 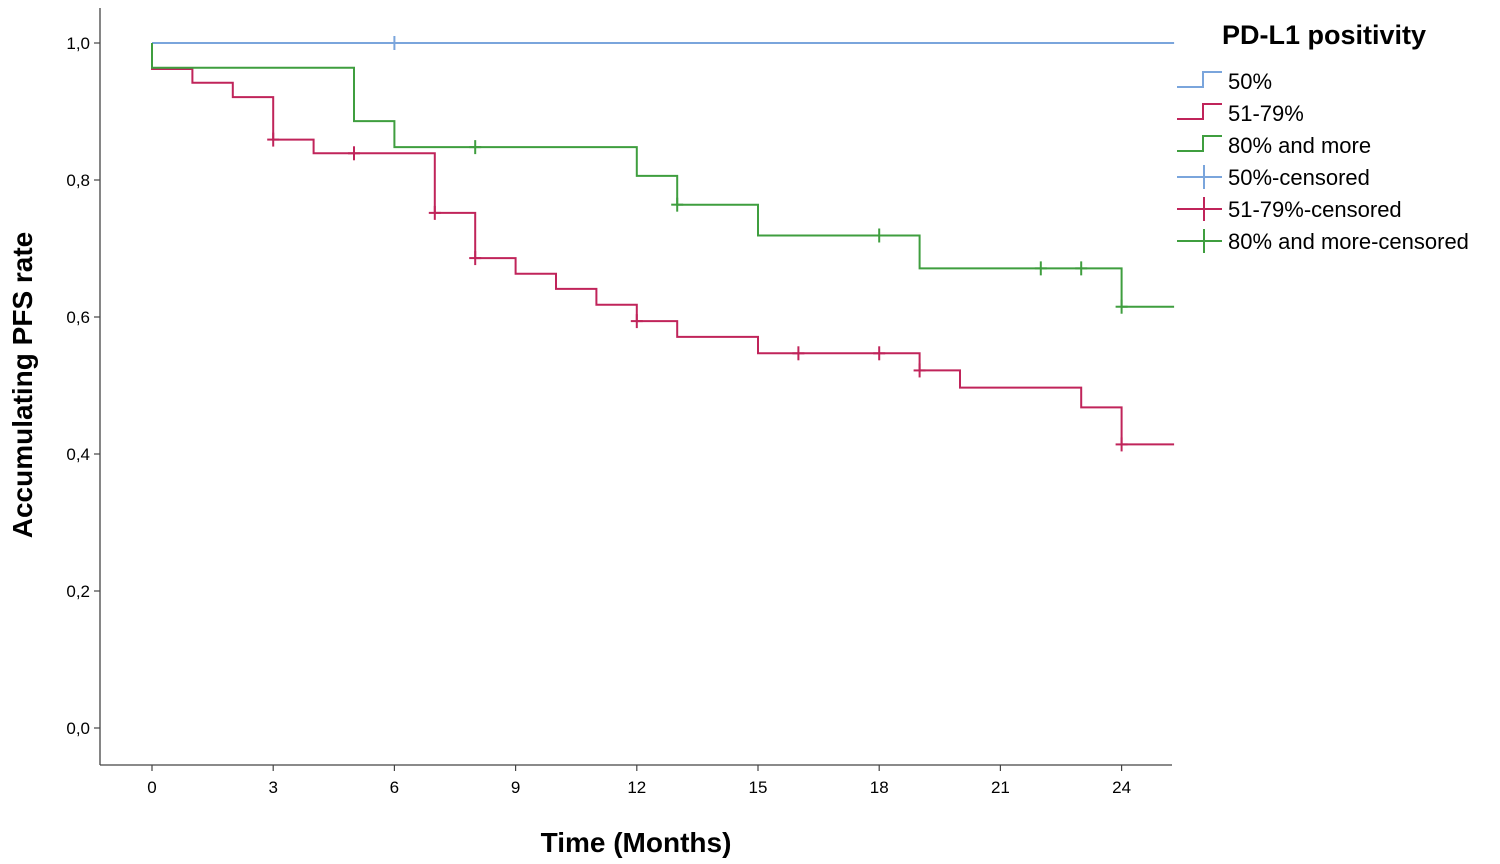 What do you see at coordinates (1000, 787) in the screenshot?
I see `x-tick-label: 21` at bounding box center [1000, 787].